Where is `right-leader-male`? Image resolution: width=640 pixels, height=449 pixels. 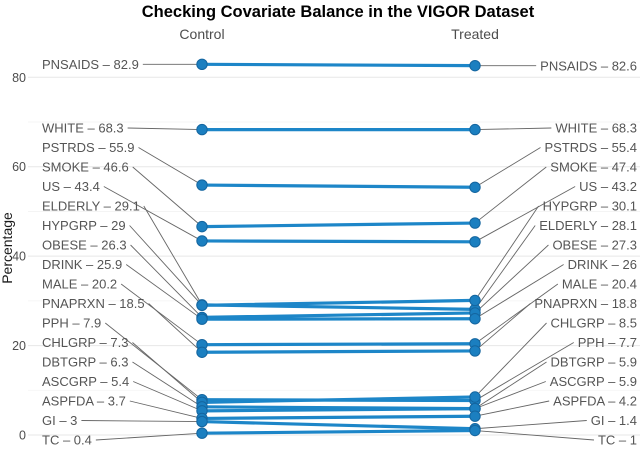 right-leader-male is located at coordinates (516, 314).